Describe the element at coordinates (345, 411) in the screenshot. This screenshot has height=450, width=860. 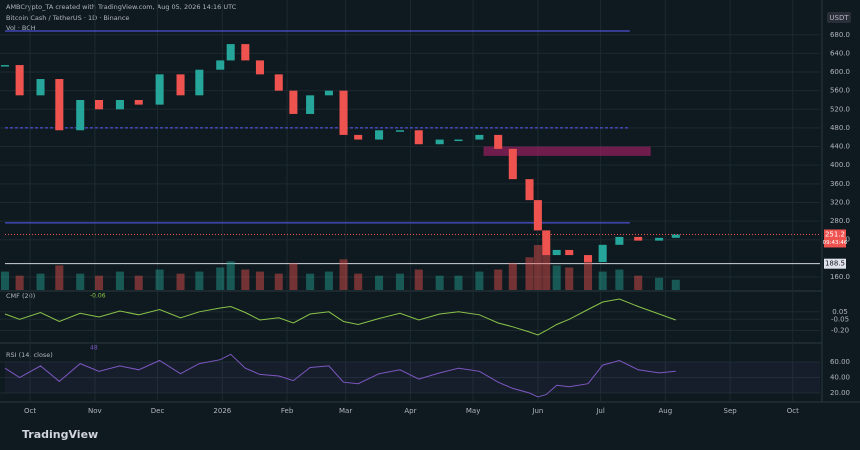
I see `x-tick-label: Mar` at that location.